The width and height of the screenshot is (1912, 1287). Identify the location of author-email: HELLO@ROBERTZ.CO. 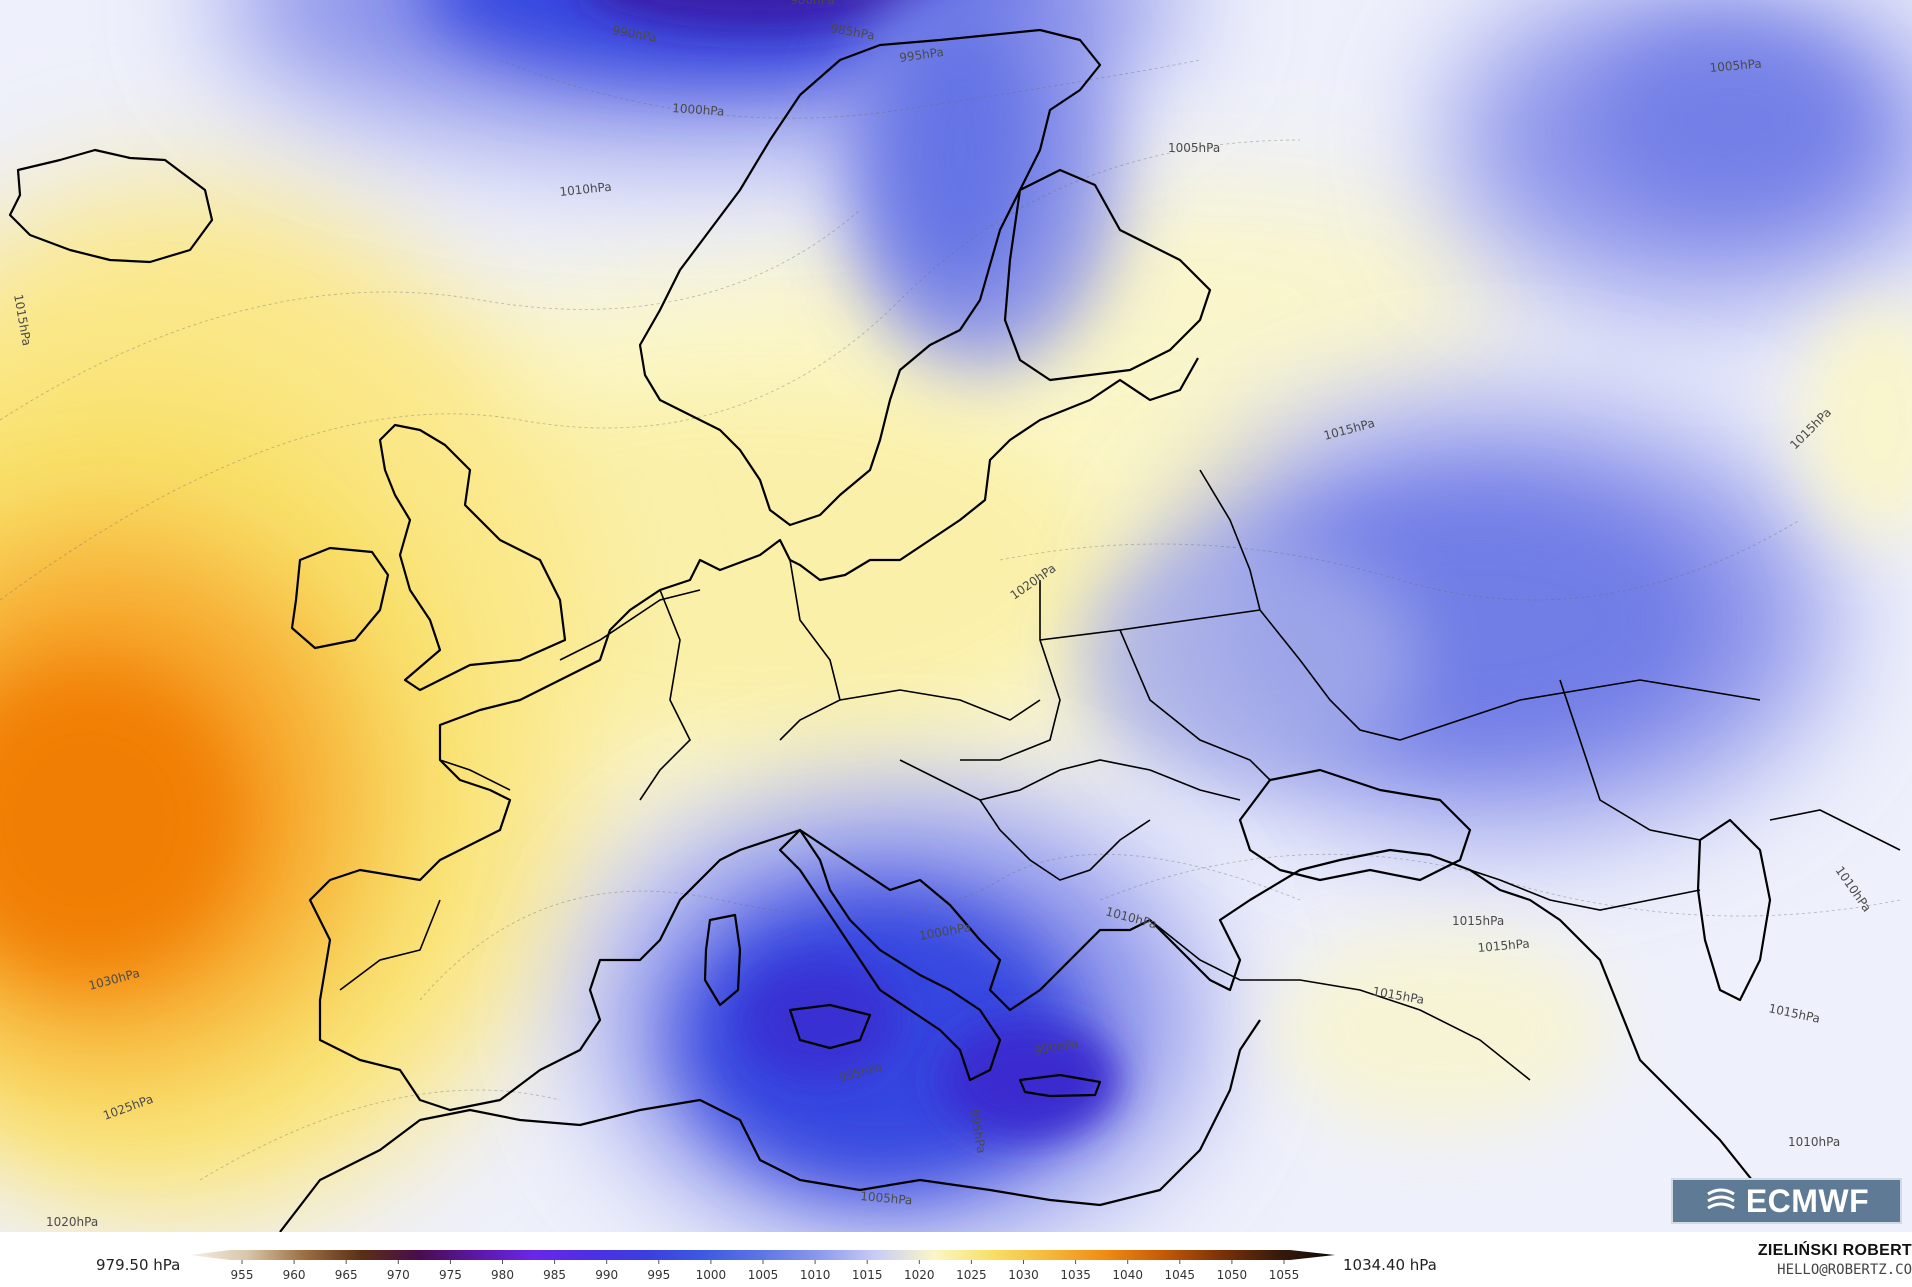
(1844, 1270).